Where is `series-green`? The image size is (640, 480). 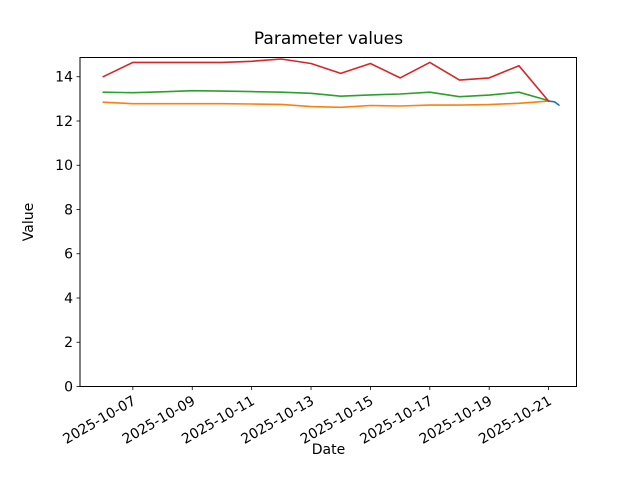
series-green is located at coordinates (326, 95).